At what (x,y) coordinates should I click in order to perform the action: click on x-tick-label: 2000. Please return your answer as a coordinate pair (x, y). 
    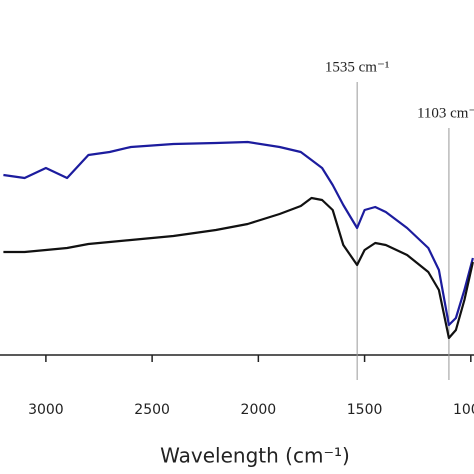
    Looking at the image, I should click on (259, 410).